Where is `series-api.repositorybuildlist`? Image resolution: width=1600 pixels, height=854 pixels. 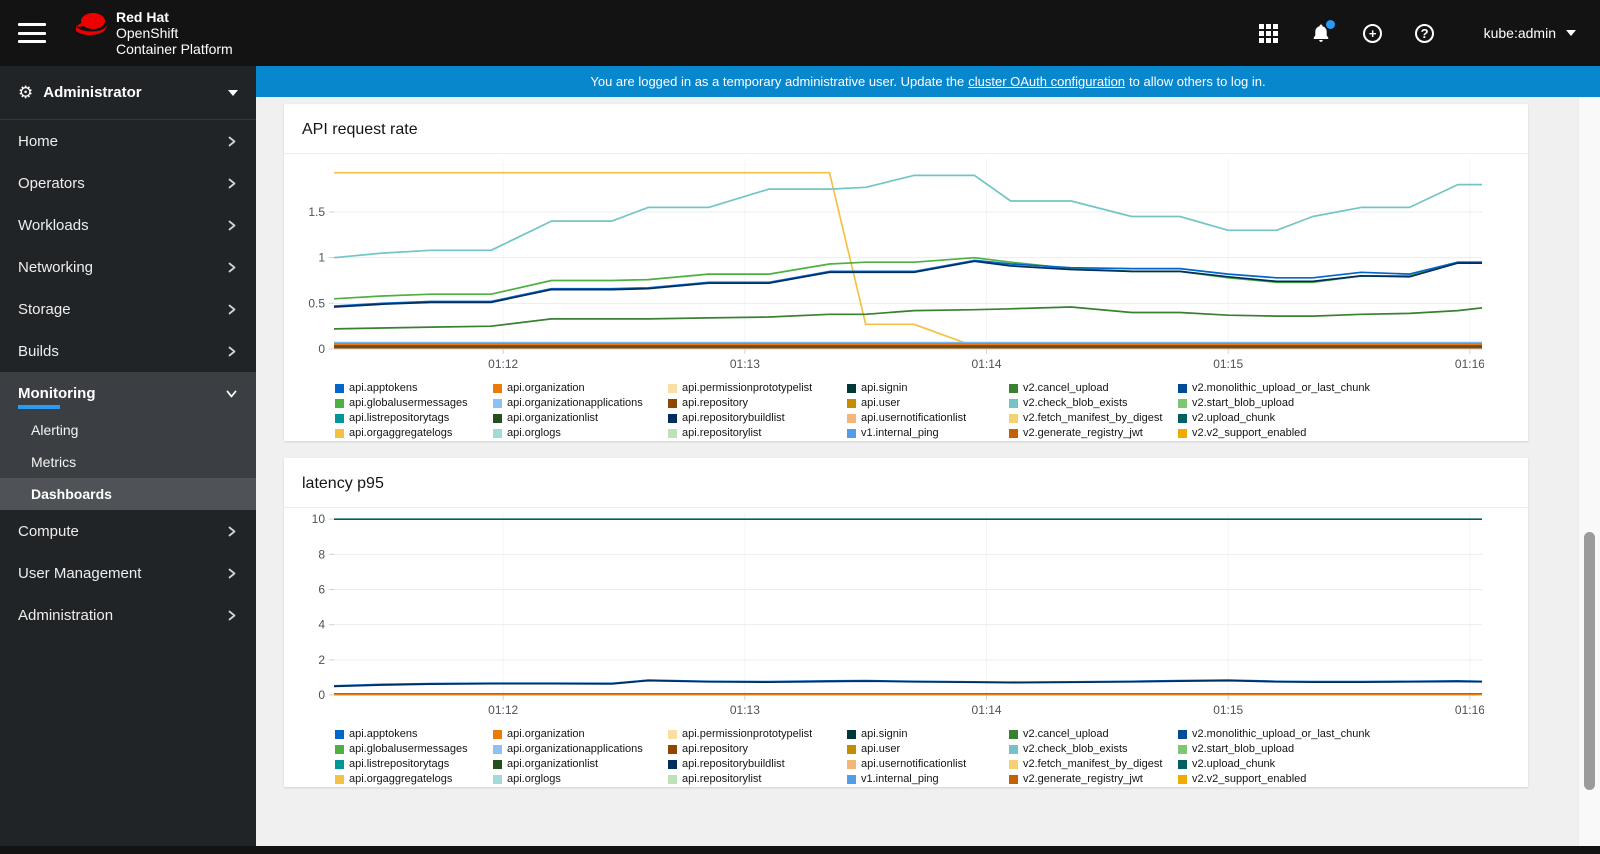 series-api.repositorybuildlist is located at coordinates (907, 284).